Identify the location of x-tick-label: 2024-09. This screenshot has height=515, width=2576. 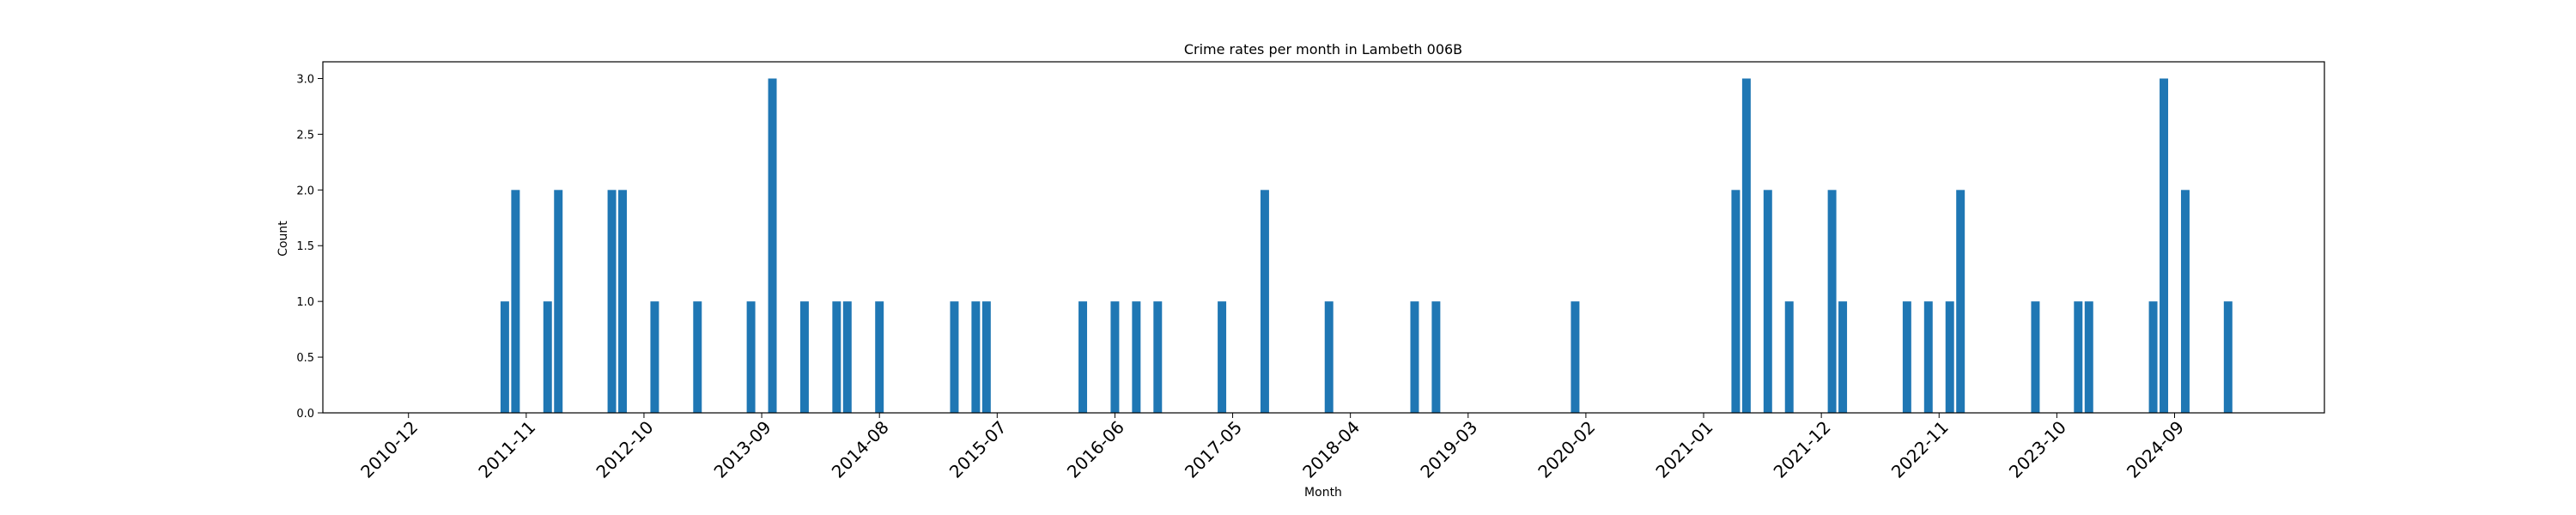
(2156, 449).